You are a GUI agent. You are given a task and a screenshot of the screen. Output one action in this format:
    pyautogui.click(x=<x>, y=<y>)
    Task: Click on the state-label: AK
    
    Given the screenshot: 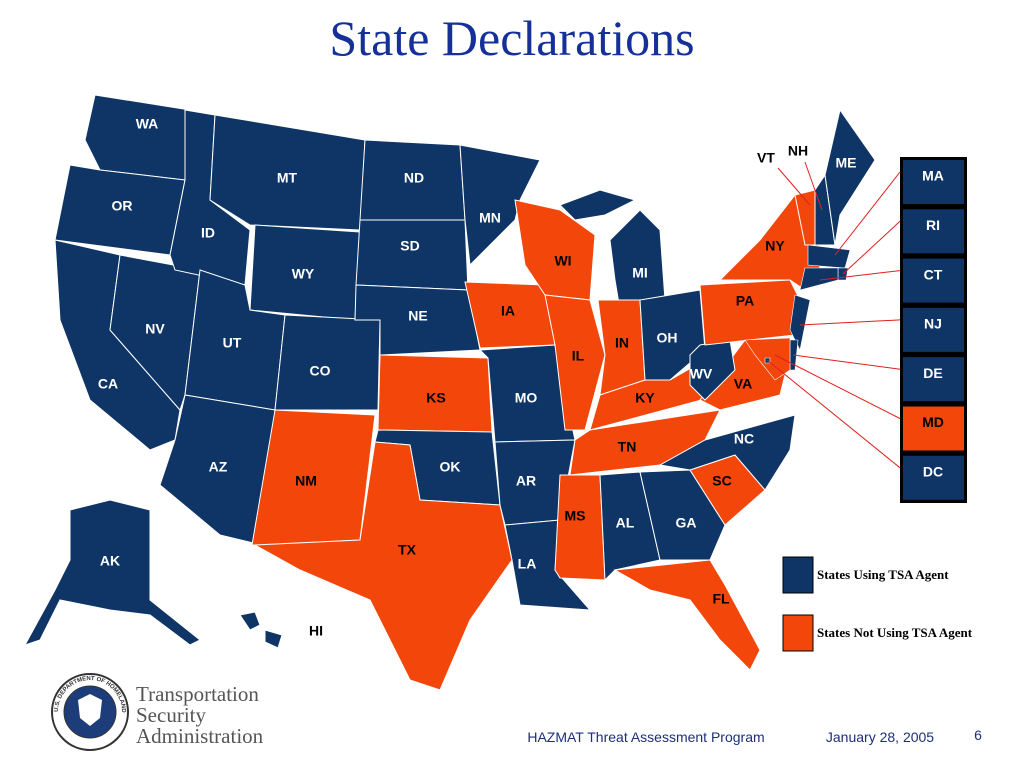 What is the action you would take?
    pyautogui.click(x=110, y=561)
    